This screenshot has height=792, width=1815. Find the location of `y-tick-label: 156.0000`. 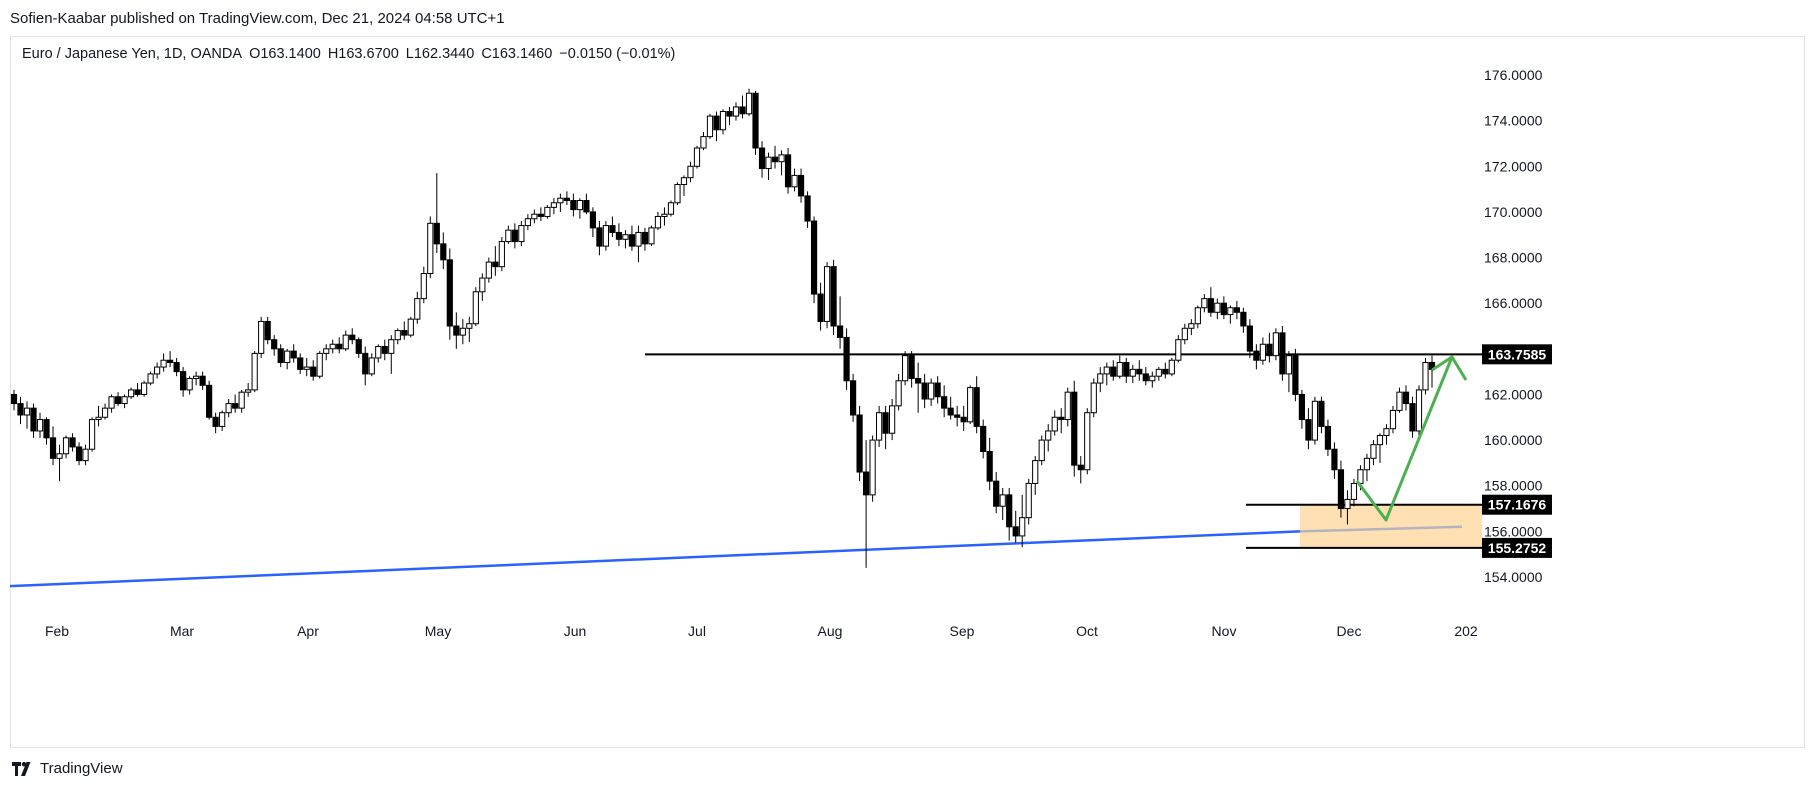

y-tick-label: 156.0000 is located at coordinates (1513, 531).